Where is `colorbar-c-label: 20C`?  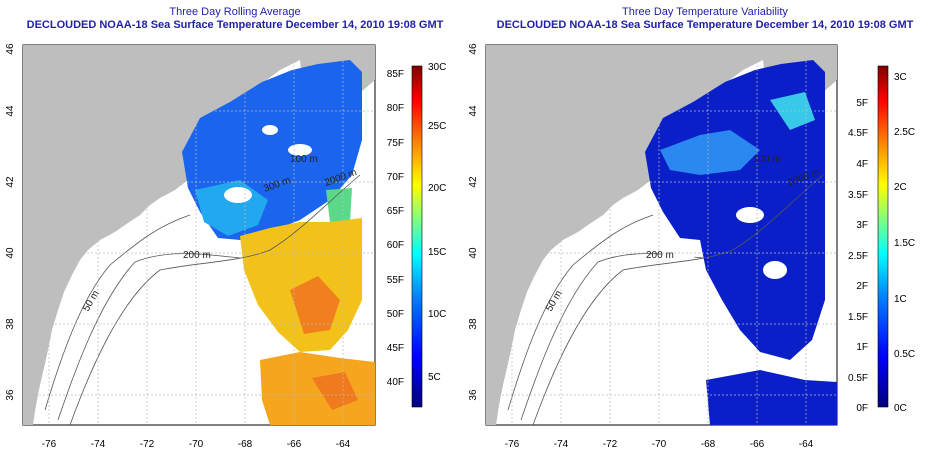 colorbar-c-label: 20C is located at coordinates (437, 188).